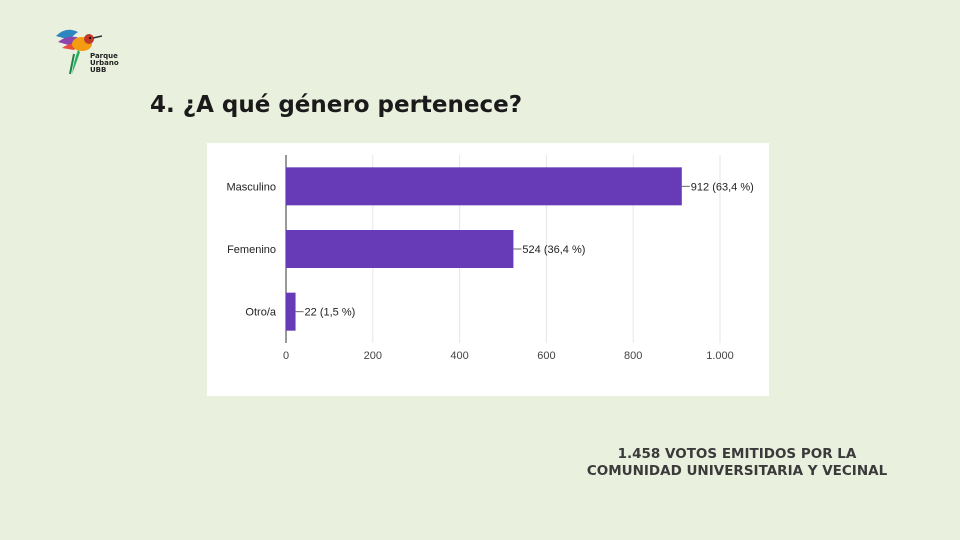 The width and height of the screenshot is (960, 540). I want to click on logo-text: Parque Urbano UBB, so click(104, 63).